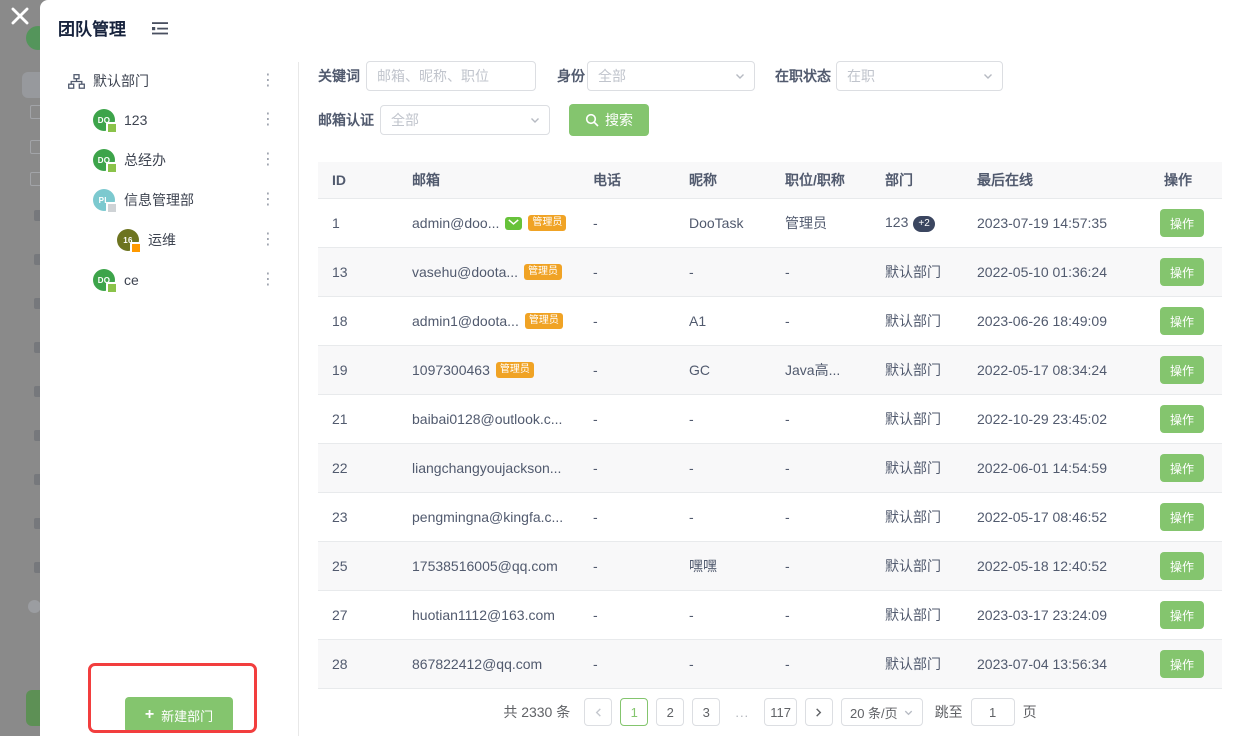  Describe the element at coordinates (92, 29) in the screenshot. I see `page-title: 团队管理` at that location.